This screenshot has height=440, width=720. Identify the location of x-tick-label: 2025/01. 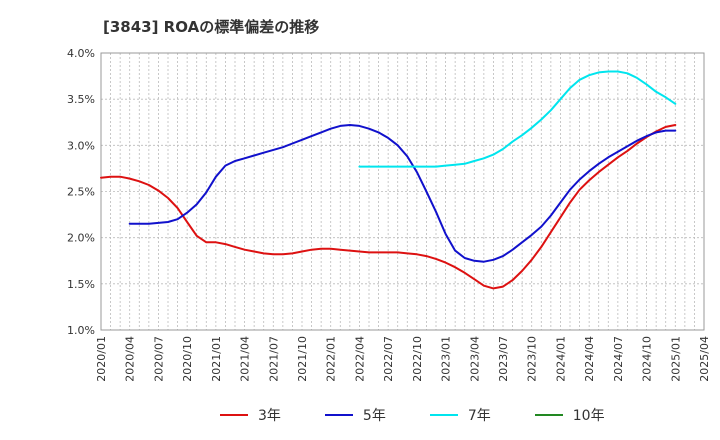
(675, 359).